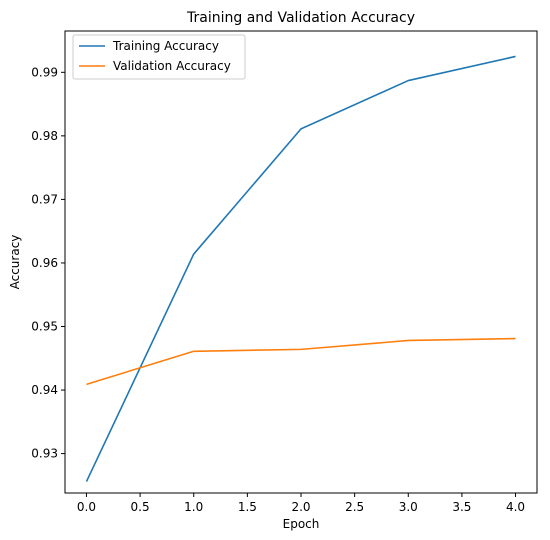 The width and height of the screenshot is (550, 540). Describe the element at coordinates (461, 507) in the screenshot. I see `x-tick-label: 3.5` at that location.